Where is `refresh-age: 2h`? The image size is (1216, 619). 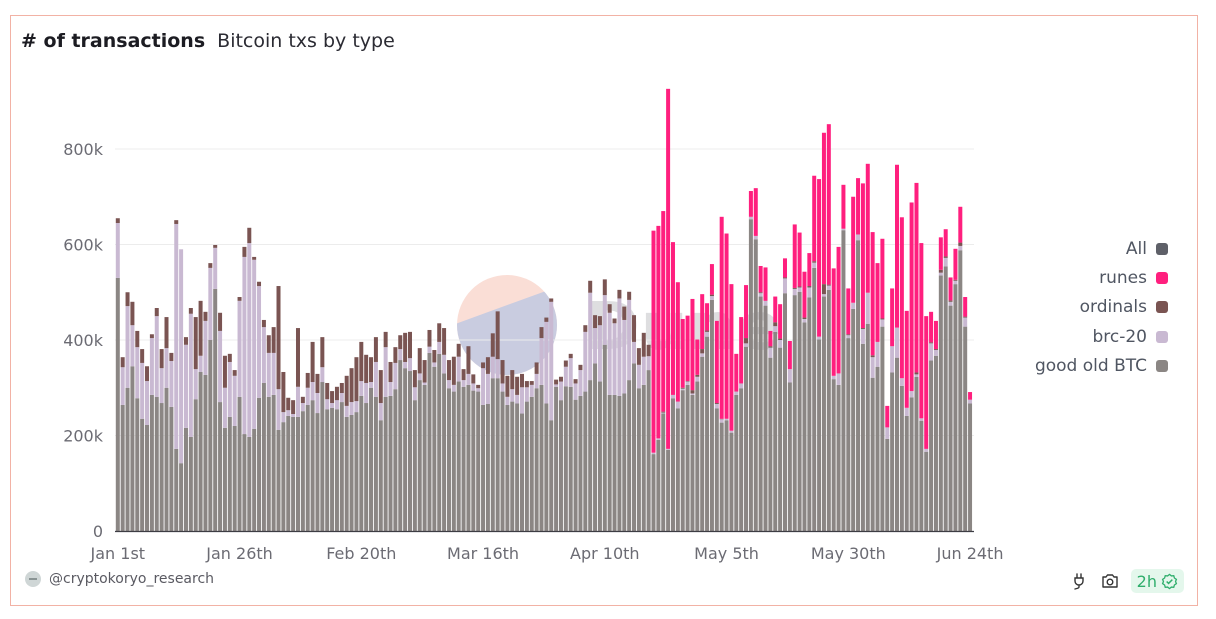
refresh-age: 2h is located at coordinates (1146, 581).